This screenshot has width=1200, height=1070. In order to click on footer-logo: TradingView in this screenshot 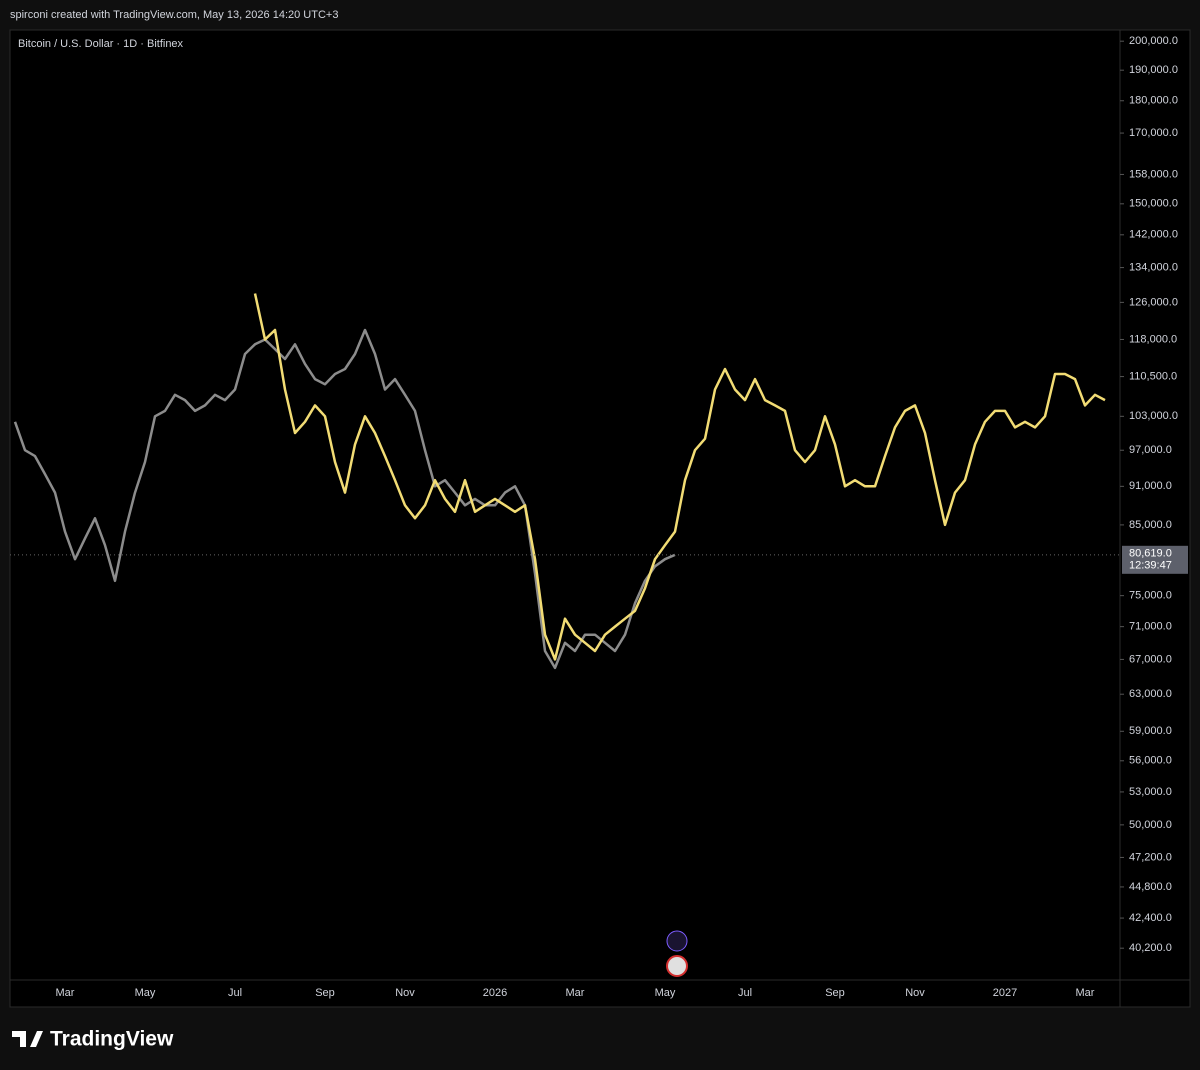, I will do `click(93, 1039)`.